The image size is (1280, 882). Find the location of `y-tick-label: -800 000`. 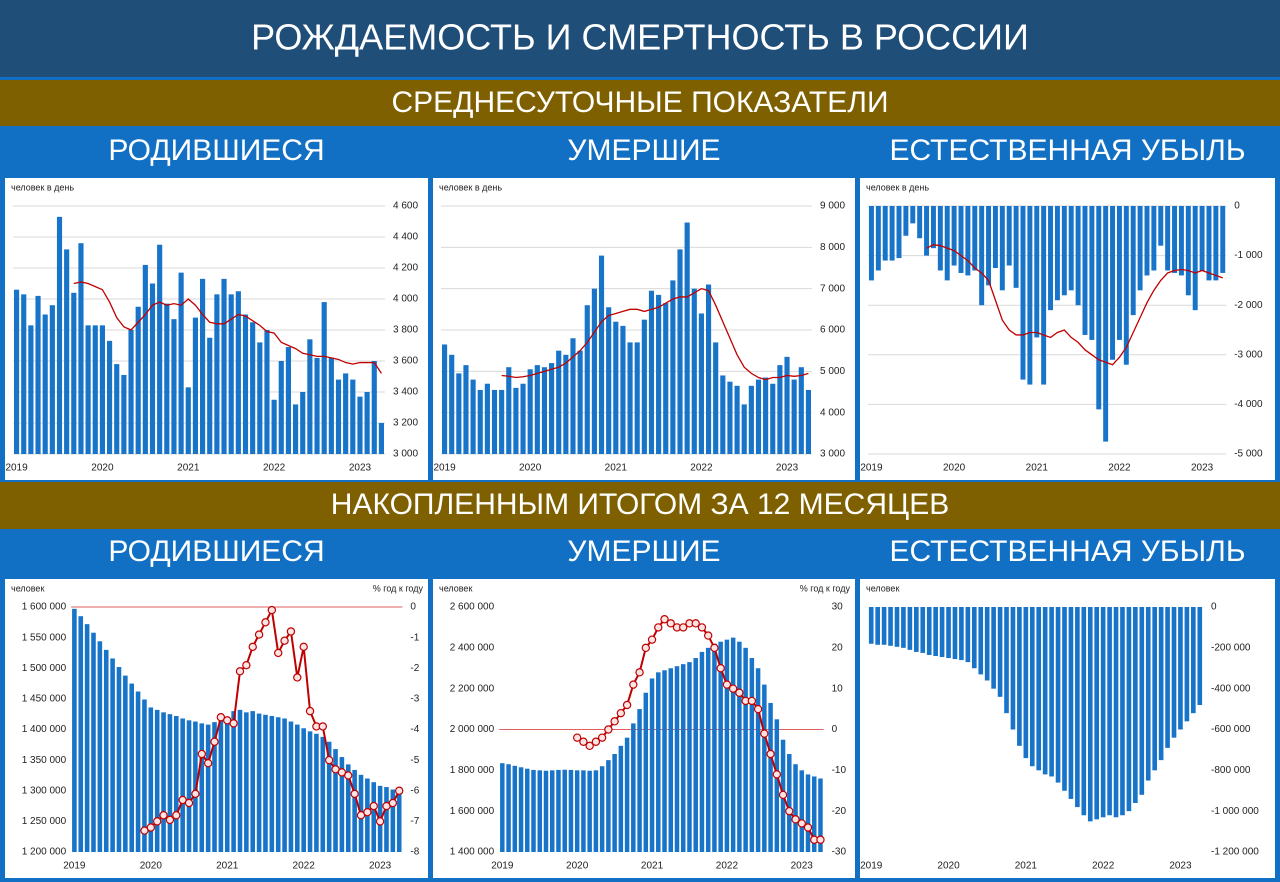

y-tick-label: -800 000 is located at coordinates (1231, 770).